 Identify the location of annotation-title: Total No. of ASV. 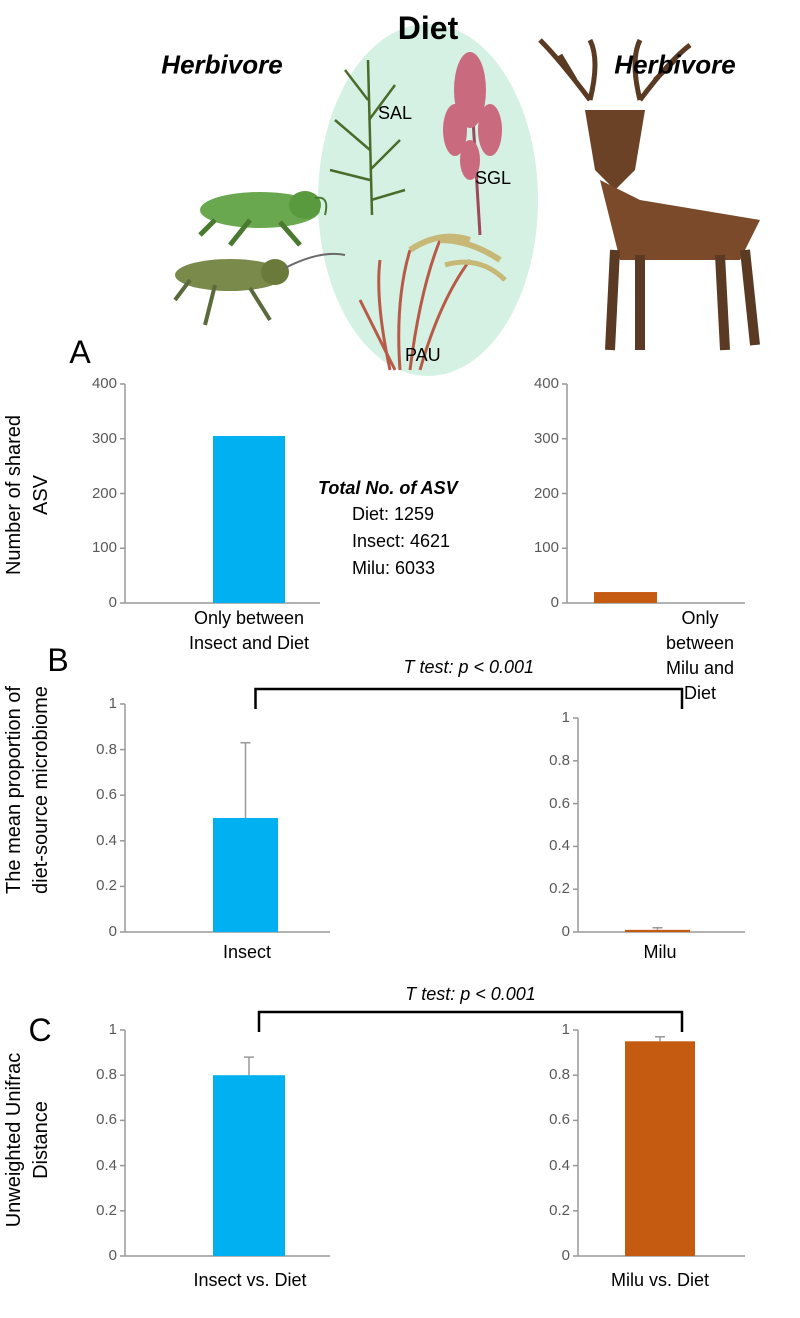
(388, 488).